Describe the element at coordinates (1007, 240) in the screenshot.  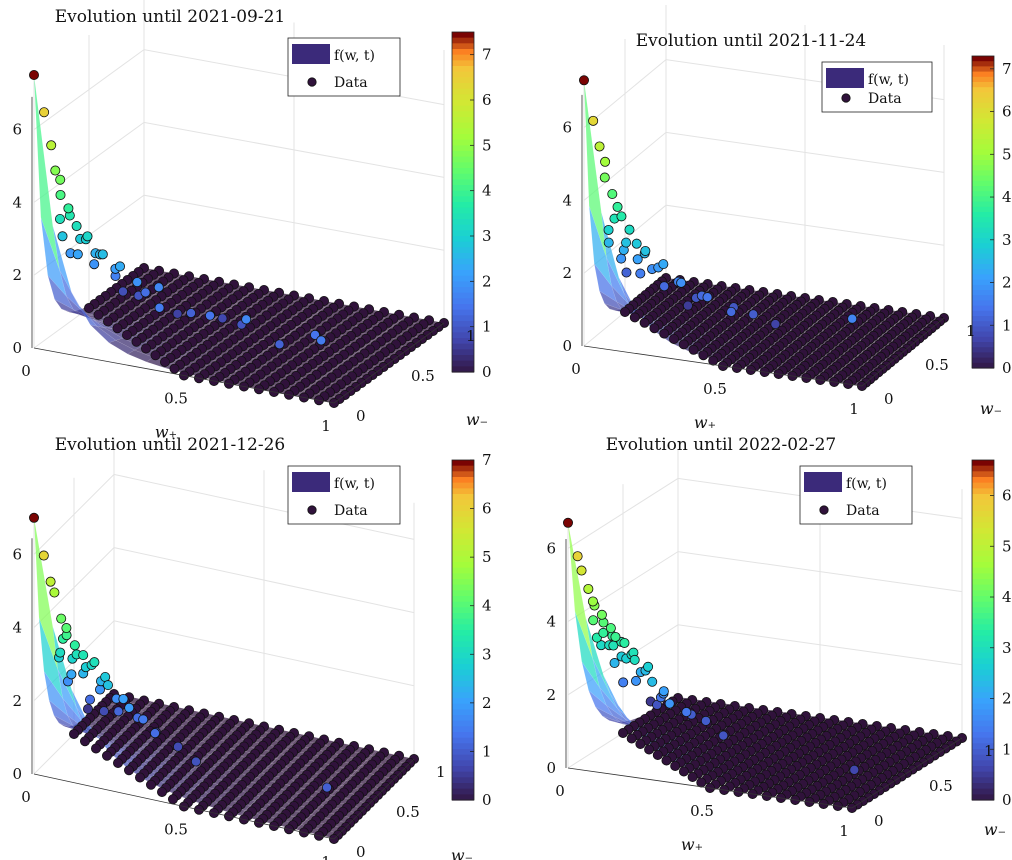
I see `colorbar-tick-label: 3` at that location.